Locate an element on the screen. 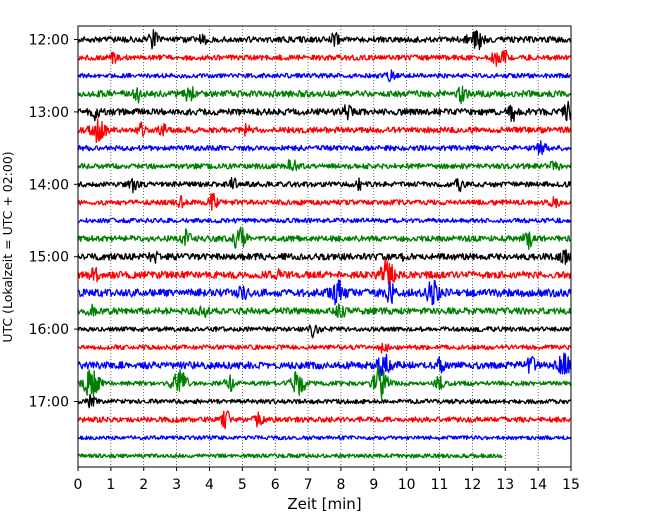 The image size is (650, 520). x-tick-label: 9 is located at coordinates (373, 485).